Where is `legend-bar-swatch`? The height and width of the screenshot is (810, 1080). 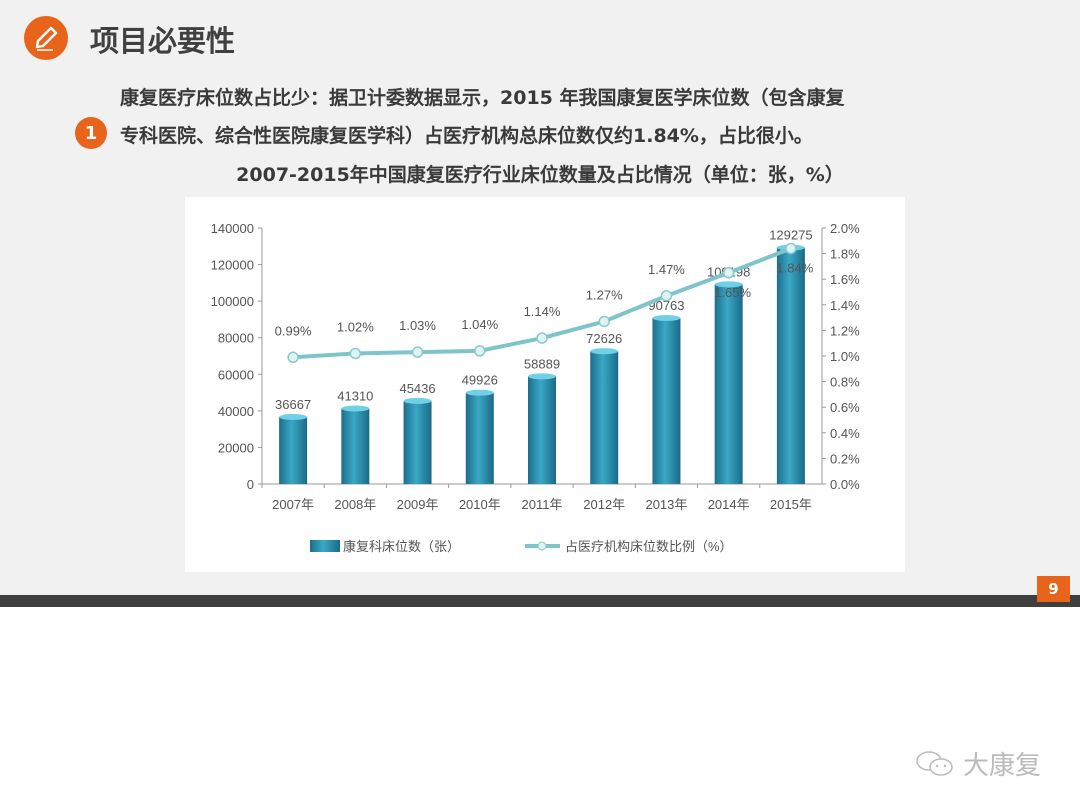 legend-bar-swatch is located at coordinates (325, 546).